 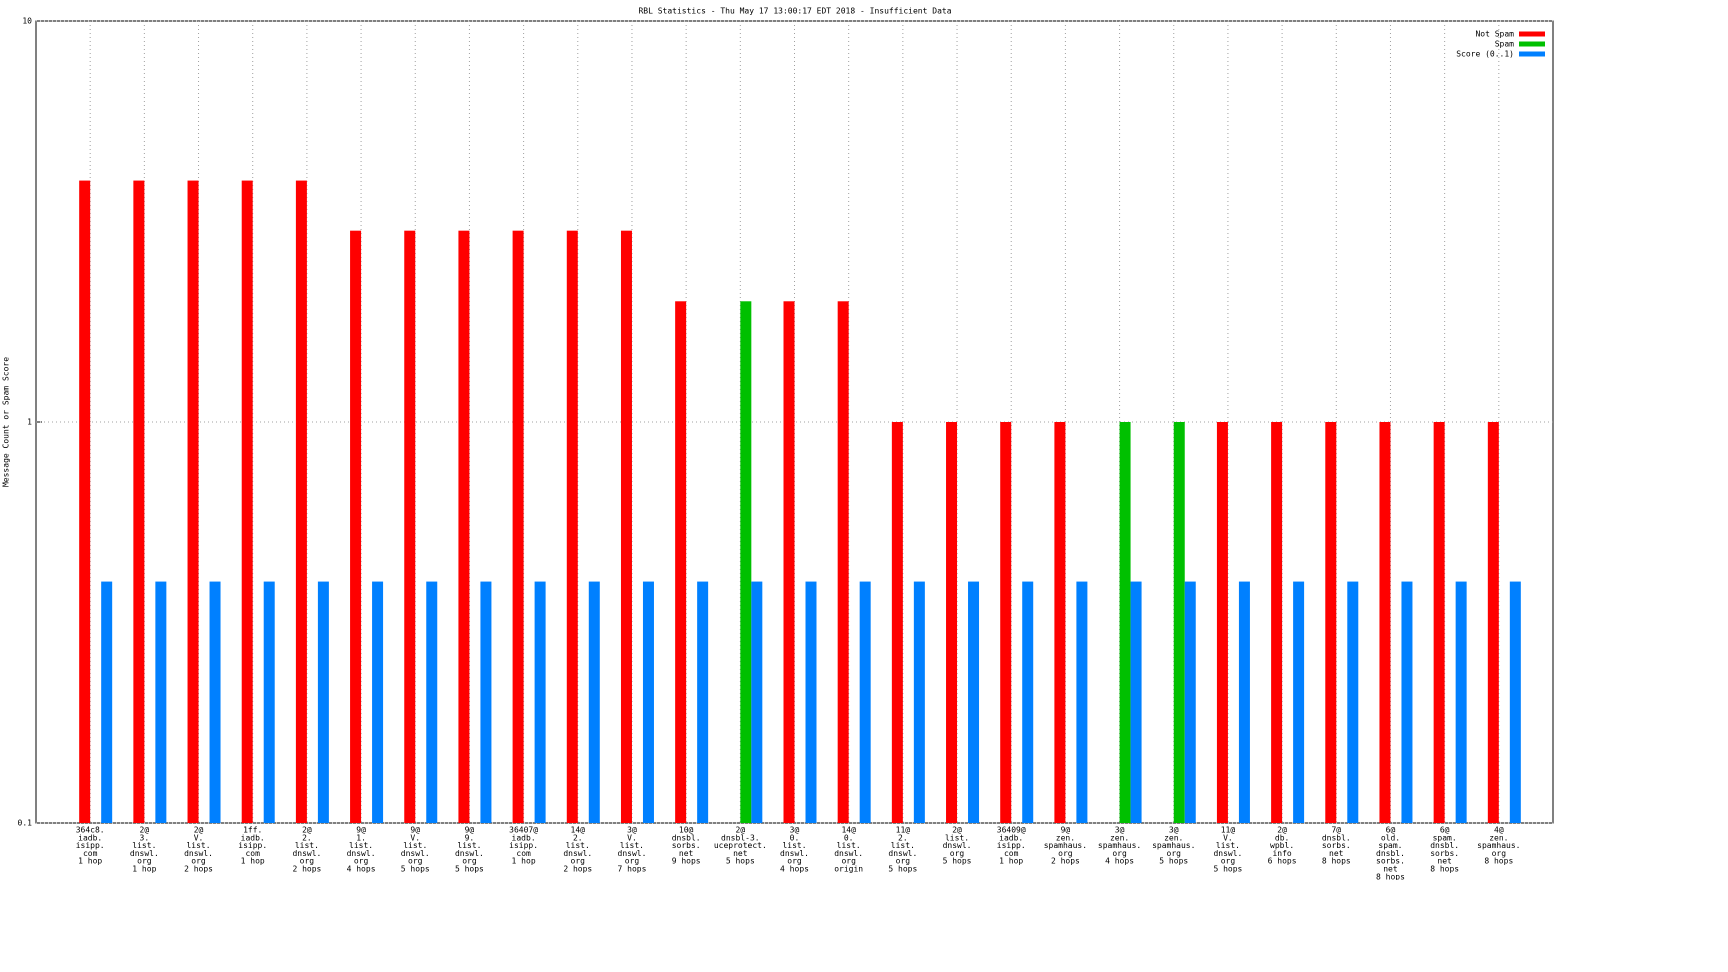 I want to click on legend-label: Spam, so click(x=1504, y=44).